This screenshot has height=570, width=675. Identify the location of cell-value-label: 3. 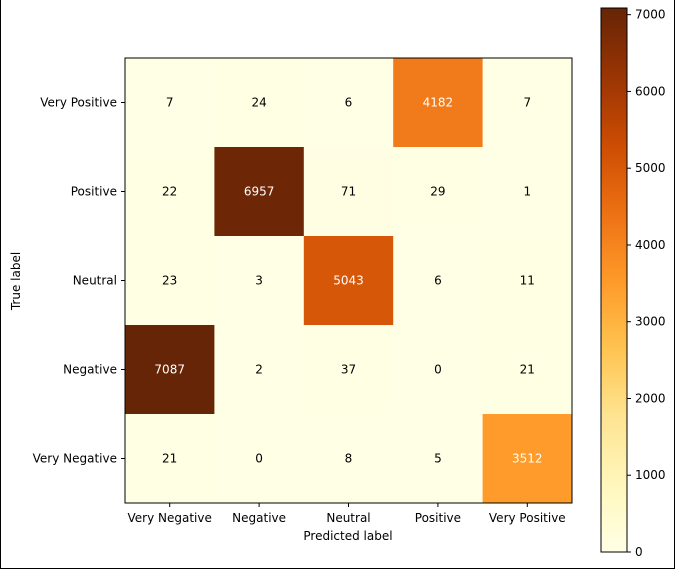
(259, 281).